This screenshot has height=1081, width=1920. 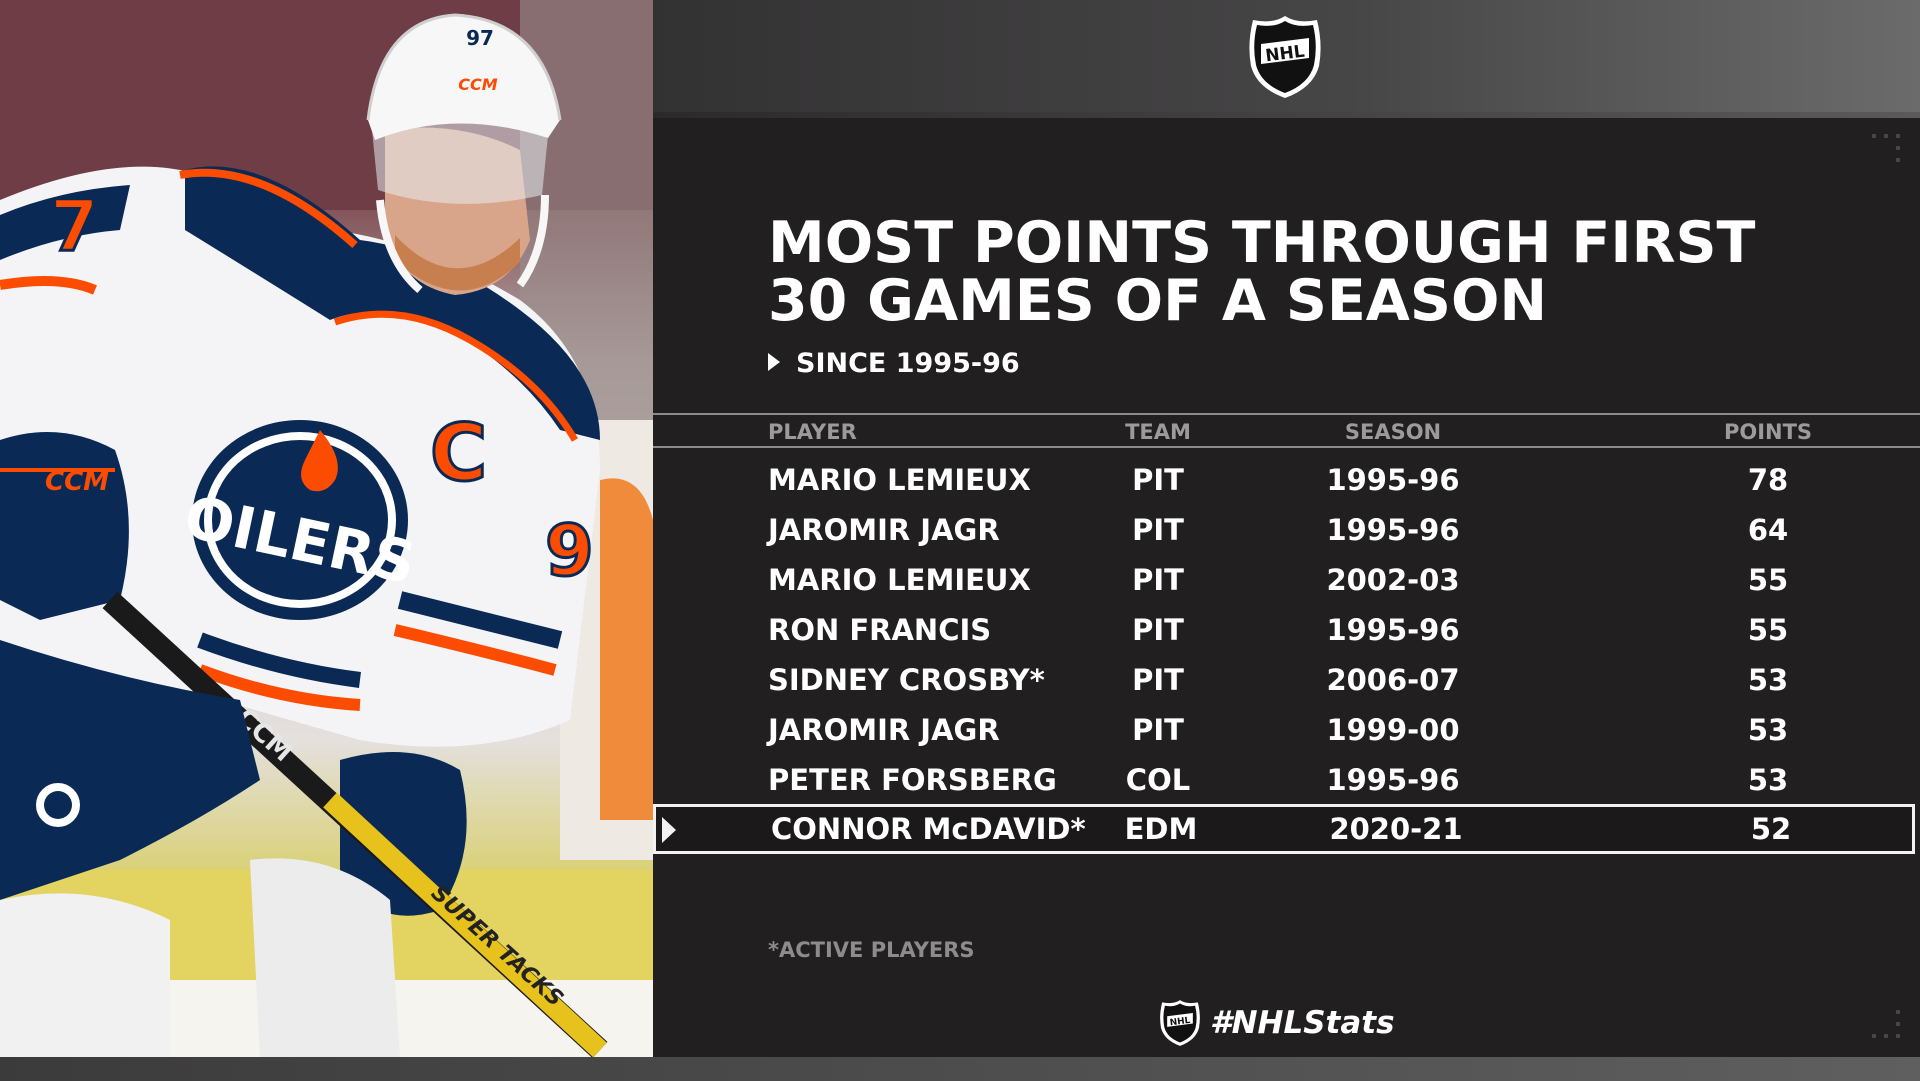 What do you see at coordinates (1158, 432) in the screenshot?
I see `col-header-team: TEAM` at bounding box center [1158, 432].